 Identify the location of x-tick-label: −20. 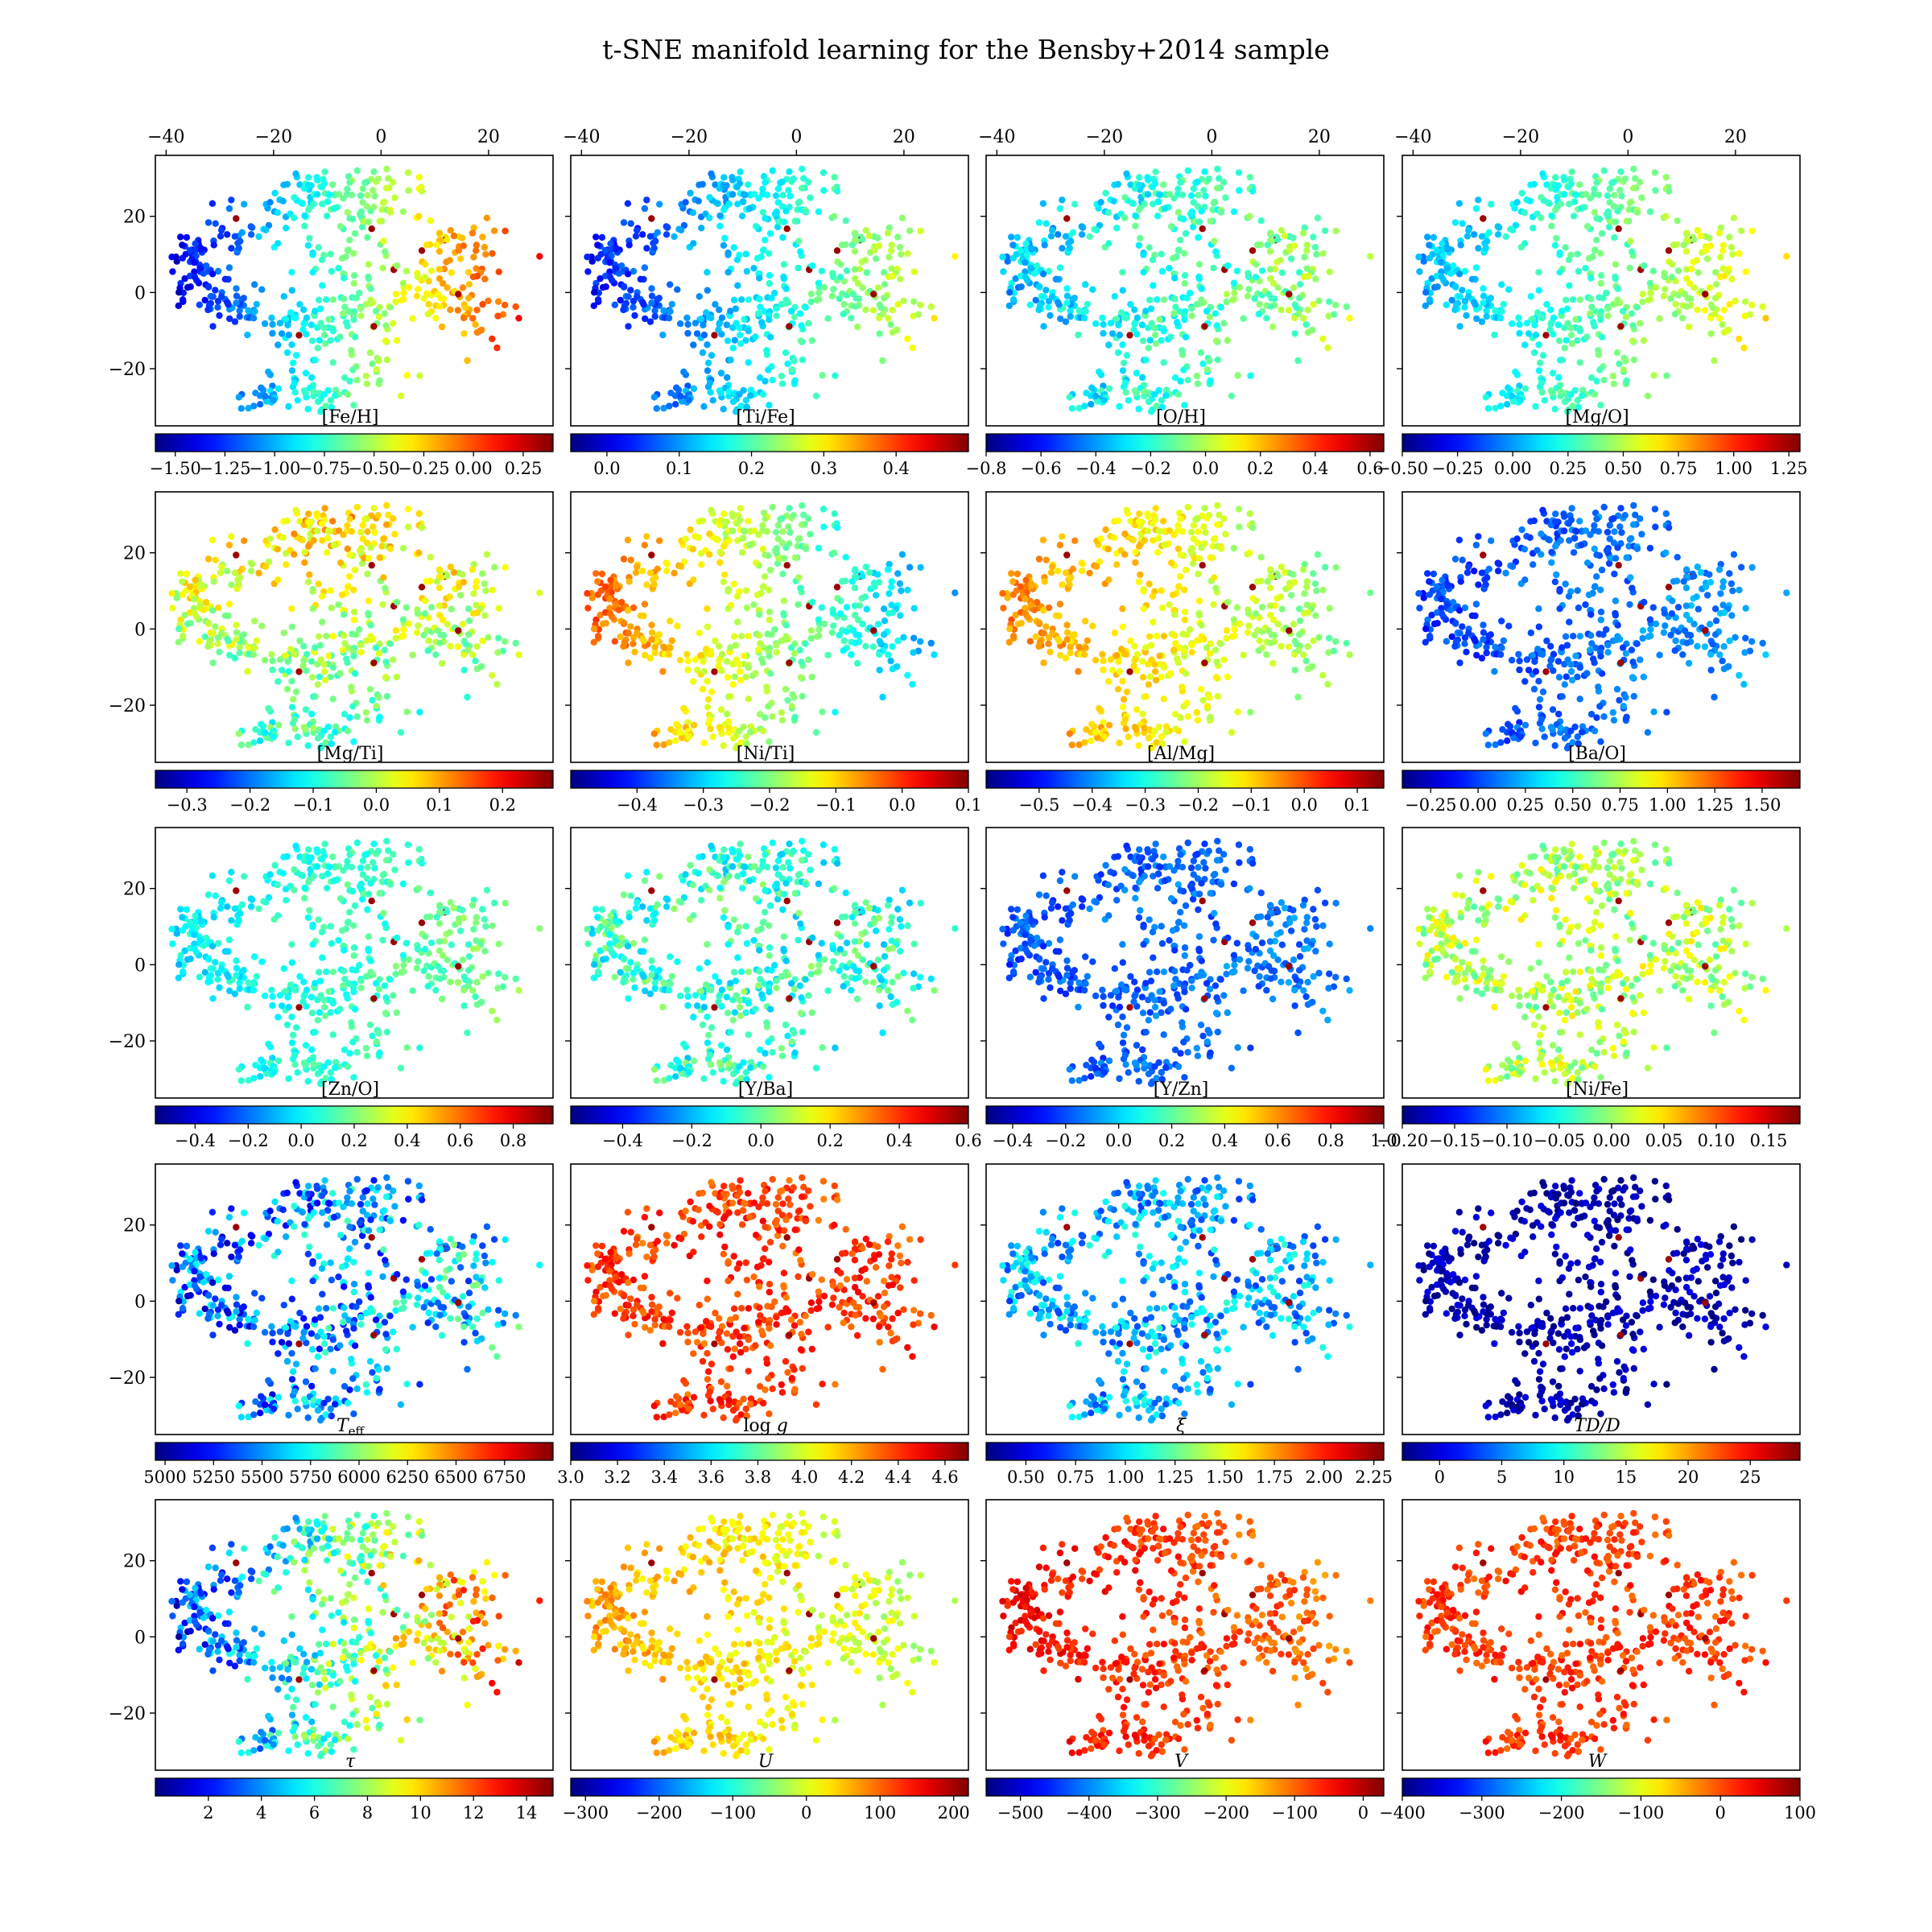
(689, 137).